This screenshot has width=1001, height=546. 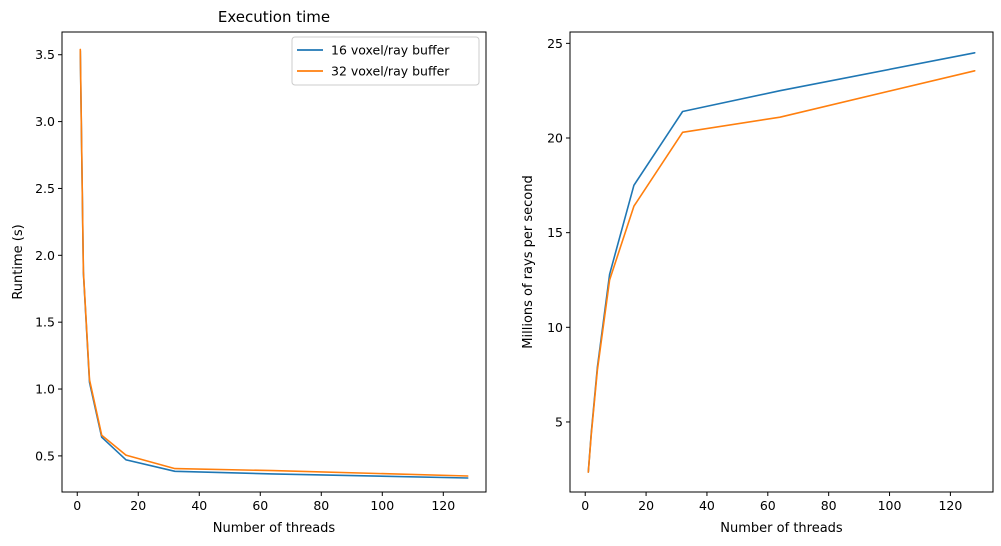 I want to click on y-tick-label: 25, so click(x=555, y=43).